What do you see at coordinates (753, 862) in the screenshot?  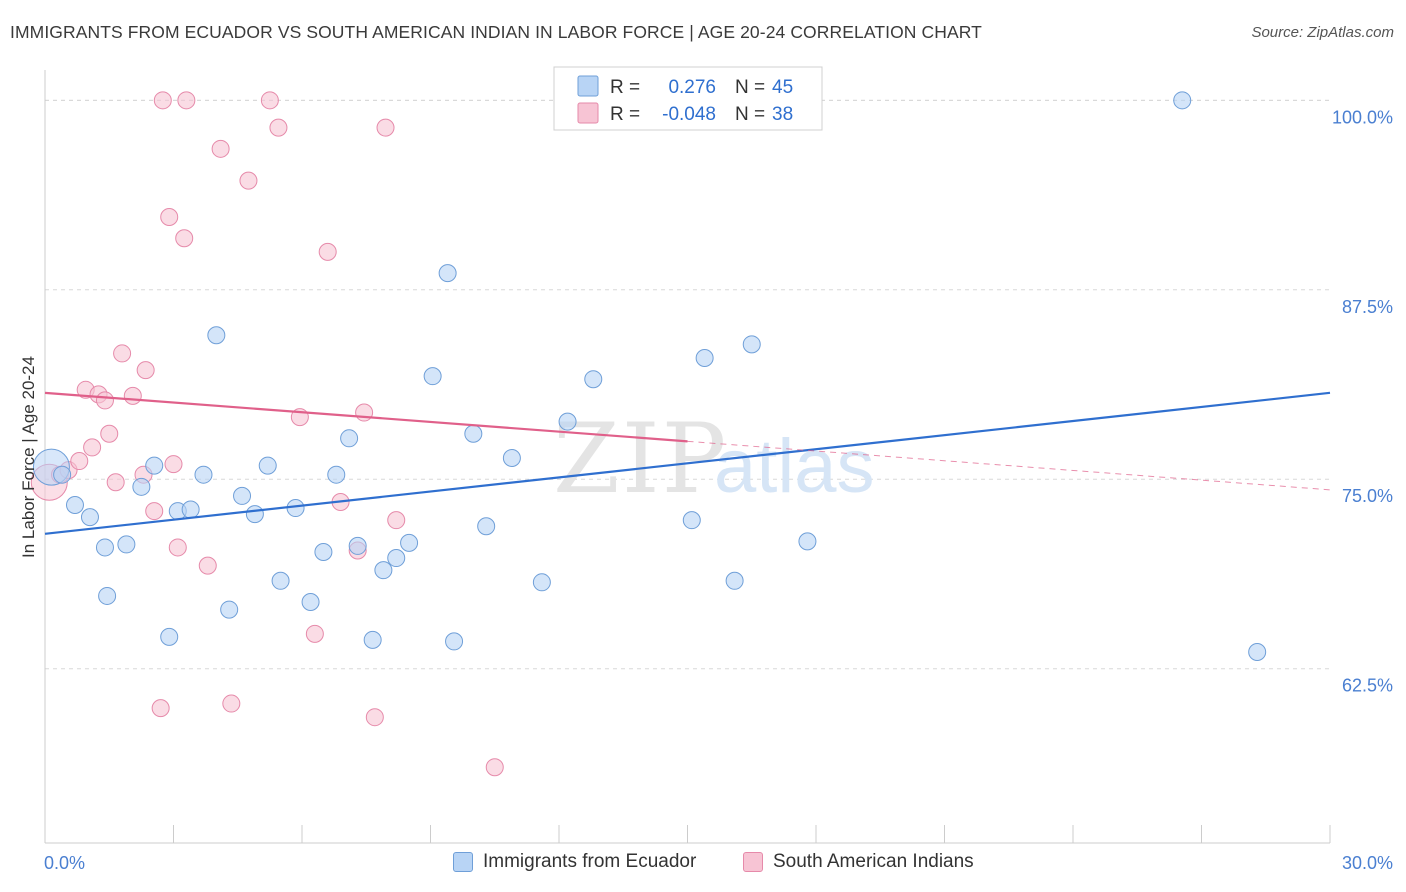 I see `legend-swatch-pink` at bounding box center [753, 862].